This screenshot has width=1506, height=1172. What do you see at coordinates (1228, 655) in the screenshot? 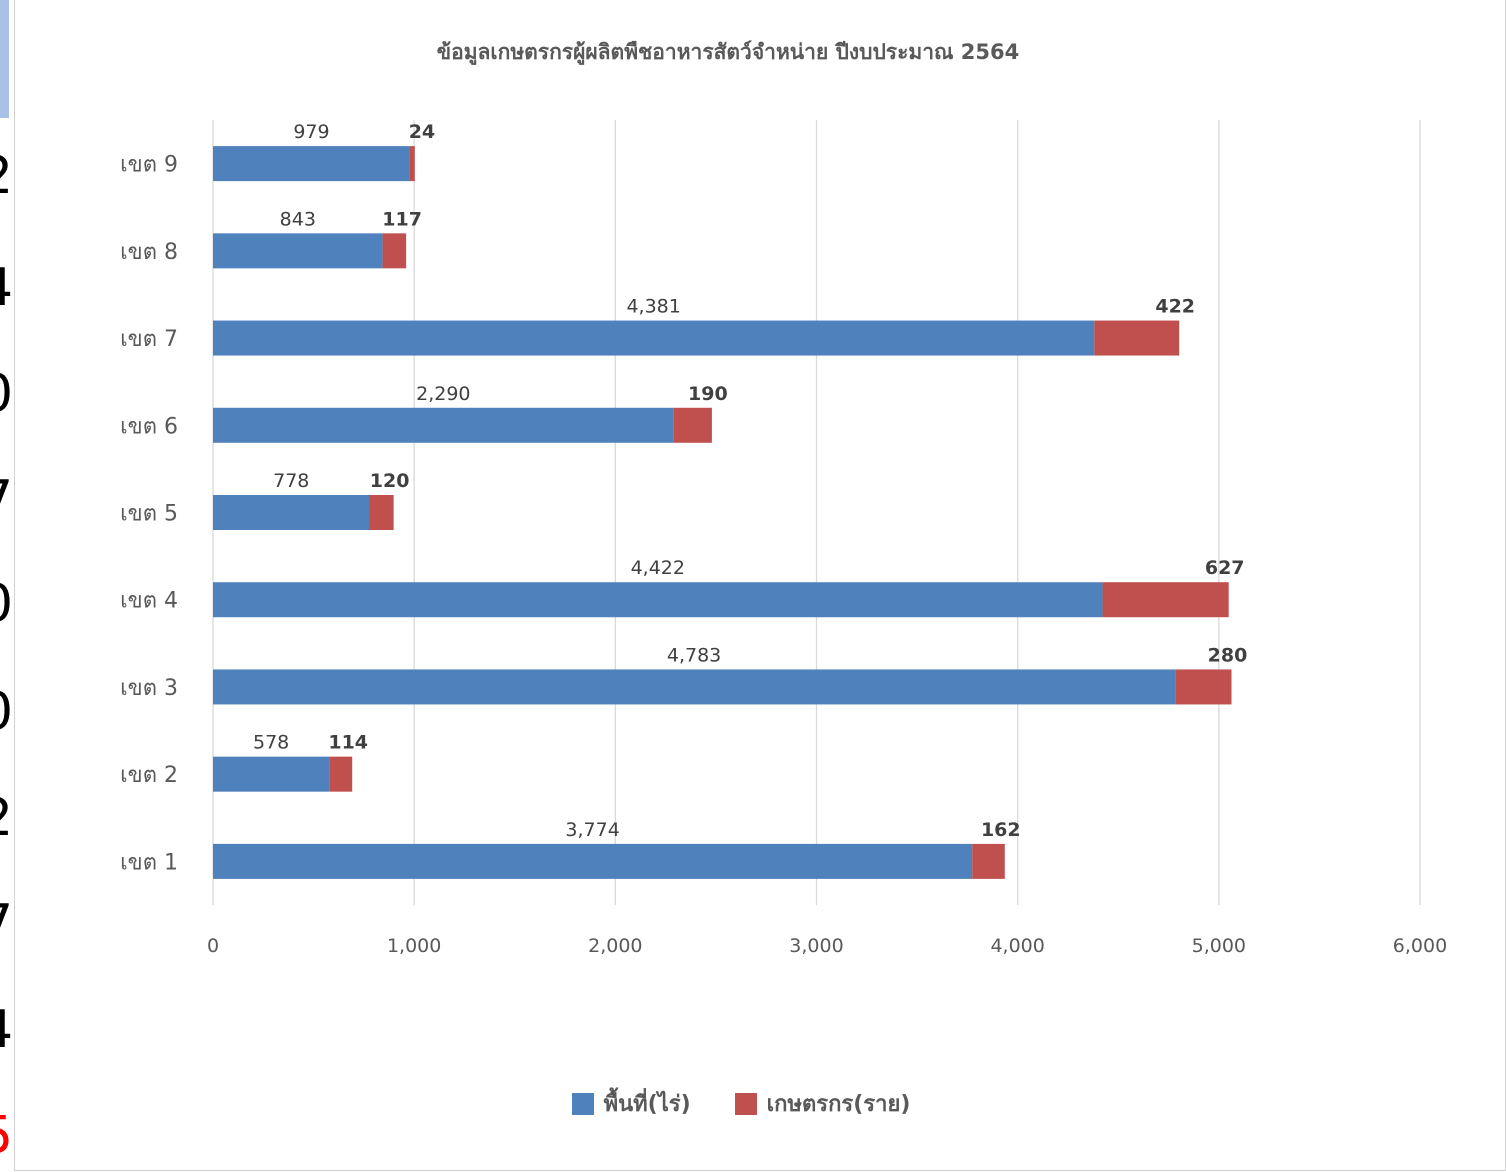
I see `data-label-farmers: 280` at bounding box center [1228, 655].